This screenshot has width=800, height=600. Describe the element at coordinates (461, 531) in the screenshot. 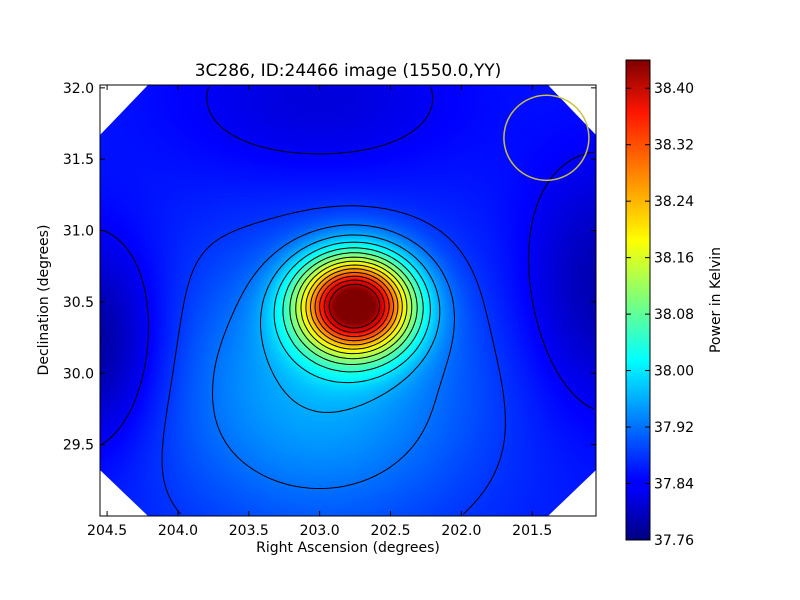

I see `x-tick-label: 202.0` at that location.